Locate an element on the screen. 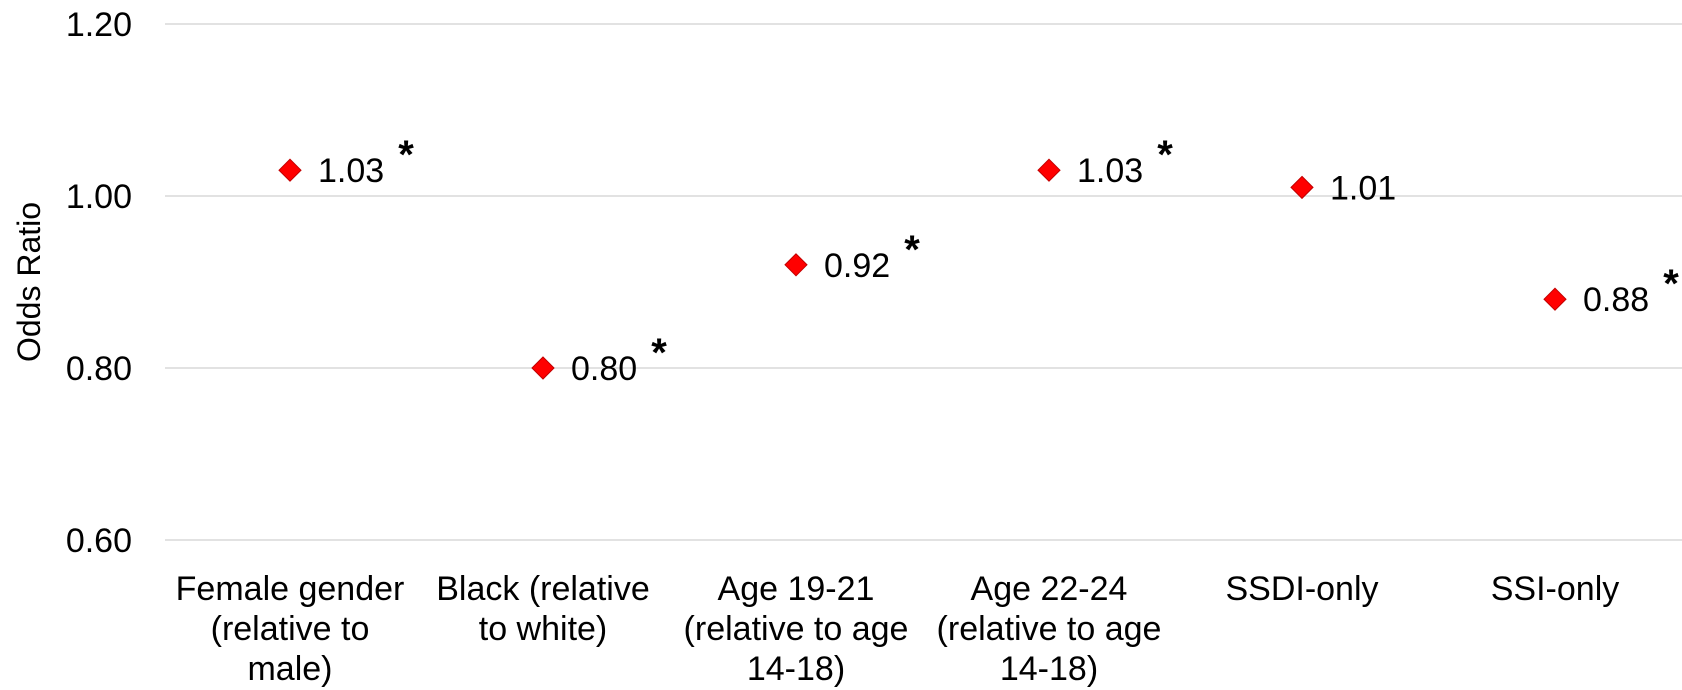 The height and width of the screenshot is (690, 1682). category-label: Age 19-21 (relative to age 14-18) is located at coordinates (796, 629).